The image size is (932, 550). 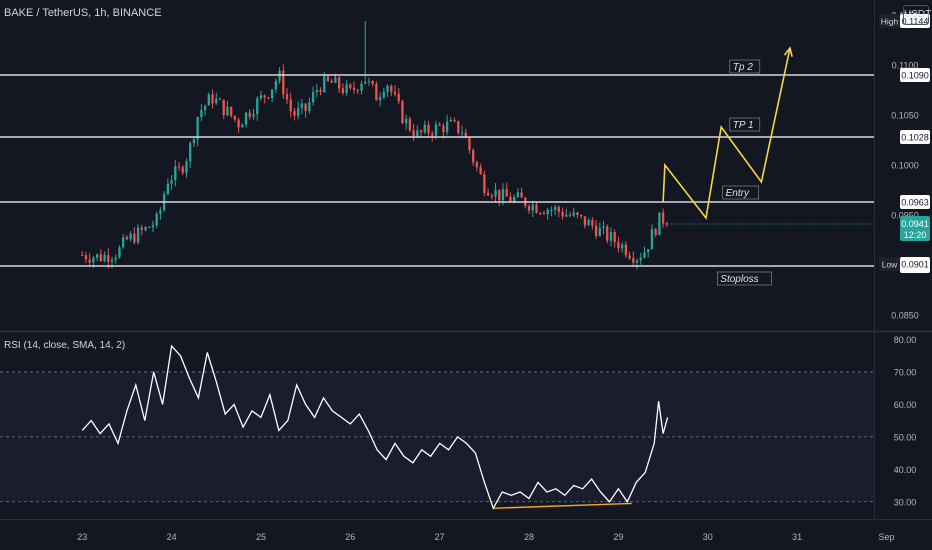 I want to click on low-marker-value-bg, so click(x=915, y=264).